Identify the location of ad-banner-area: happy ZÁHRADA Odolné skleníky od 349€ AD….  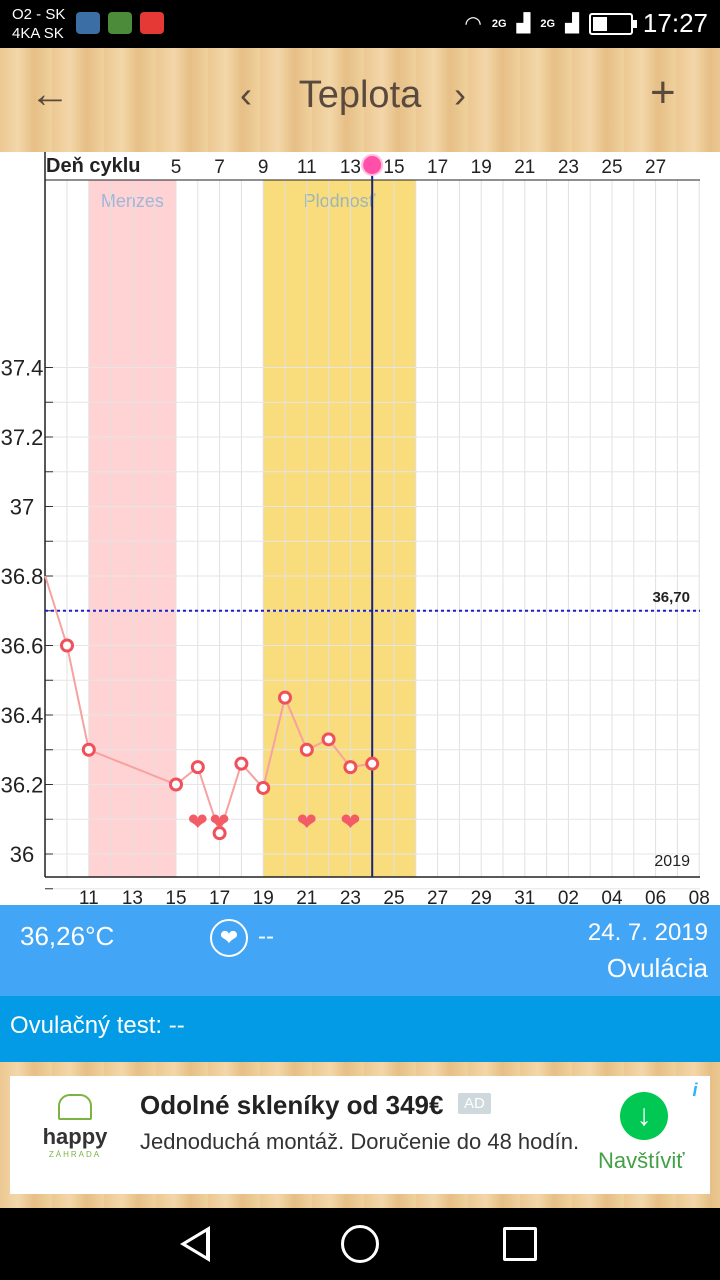
(360, 1135).